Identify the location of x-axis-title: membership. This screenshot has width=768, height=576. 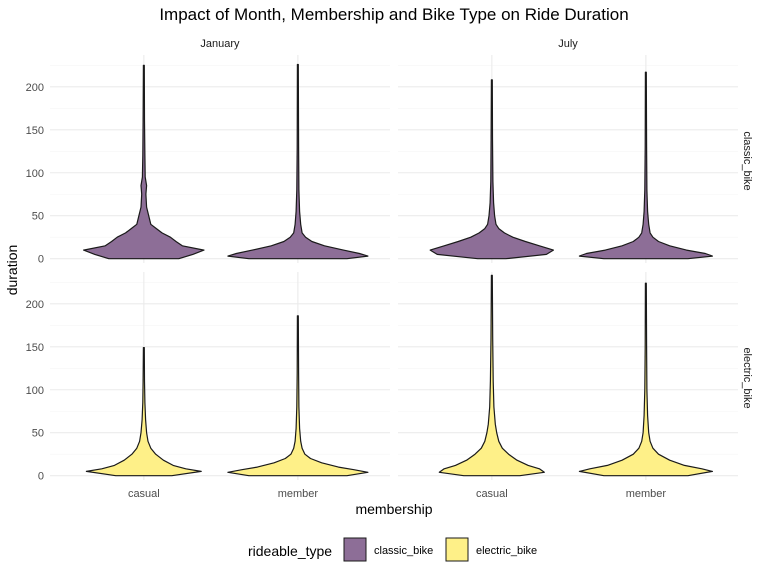
(393, 509).